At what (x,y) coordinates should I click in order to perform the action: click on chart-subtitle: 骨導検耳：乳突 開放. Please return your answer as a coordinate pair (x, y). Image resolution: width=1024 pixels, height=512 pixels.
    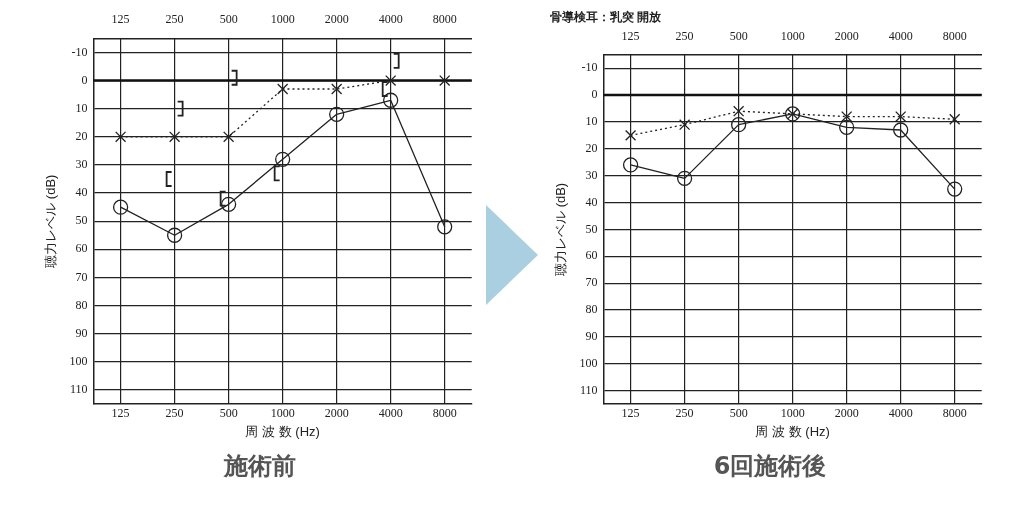
    Looking at the image, I should click on (606, 16).